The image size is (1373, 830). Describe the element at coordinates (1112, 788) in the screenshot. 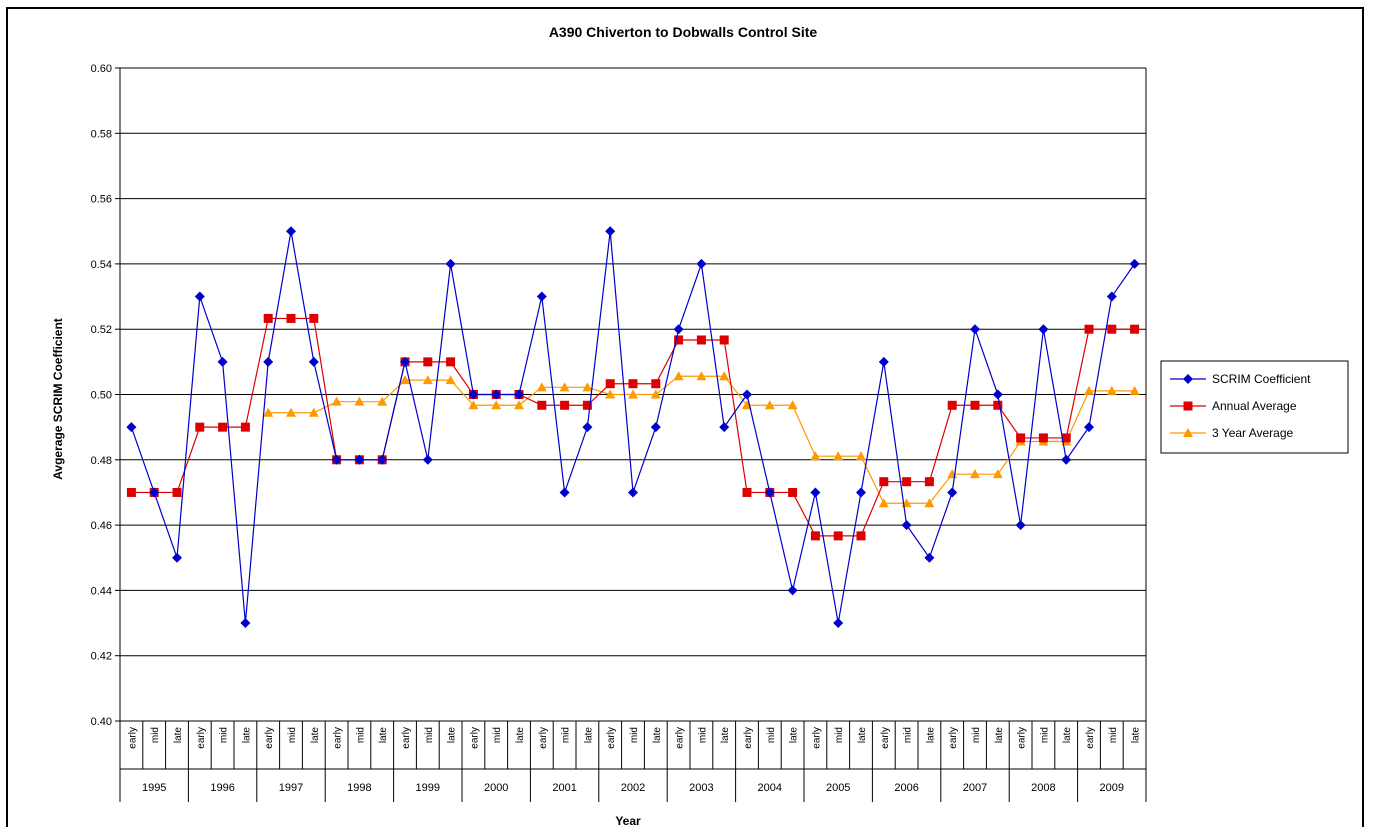

I see `x-year-label: 2009` at that location.